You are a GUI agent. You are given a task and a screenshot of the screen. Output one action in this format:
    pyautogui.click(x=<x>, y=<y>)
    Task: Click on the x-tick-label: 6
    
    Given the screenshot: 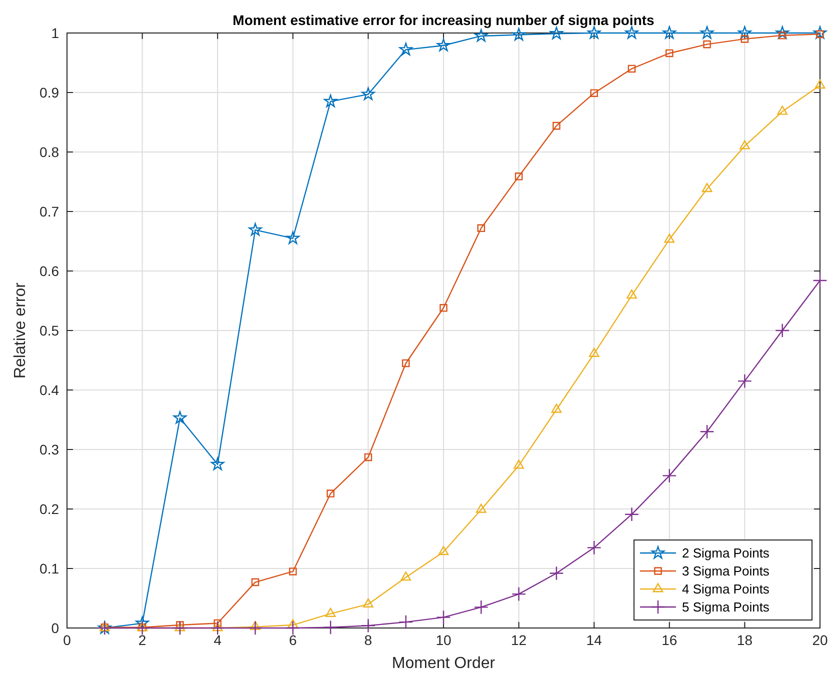 What is the action you would take?
    pyautogui.click(x=293, y=640)
    